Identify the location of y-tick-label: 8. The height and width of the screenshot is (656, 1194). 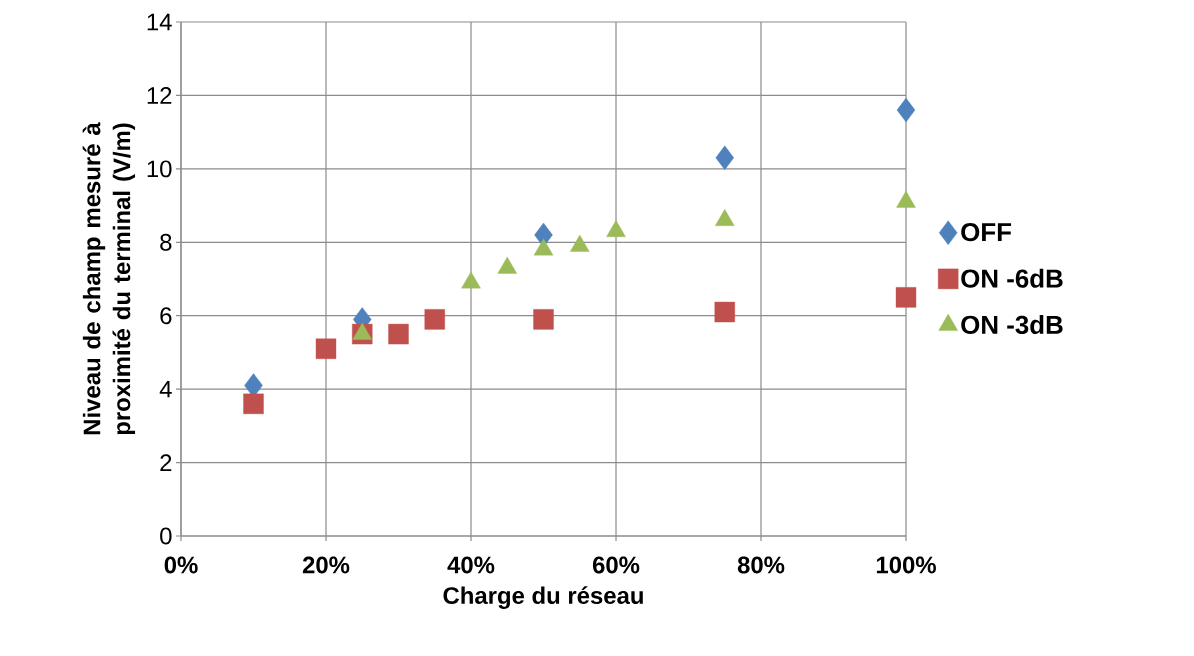
(166, 242).